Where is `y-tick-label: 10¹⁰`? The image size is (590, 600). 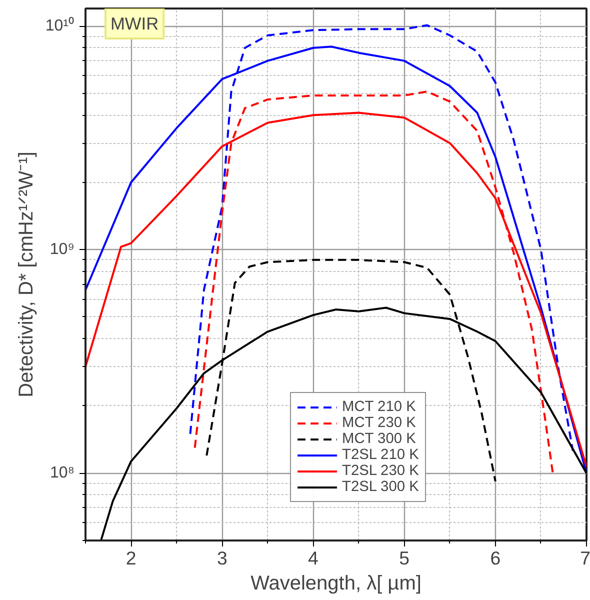
y-tick-label: 10¹⁰ is located at coordinates (59, 25).